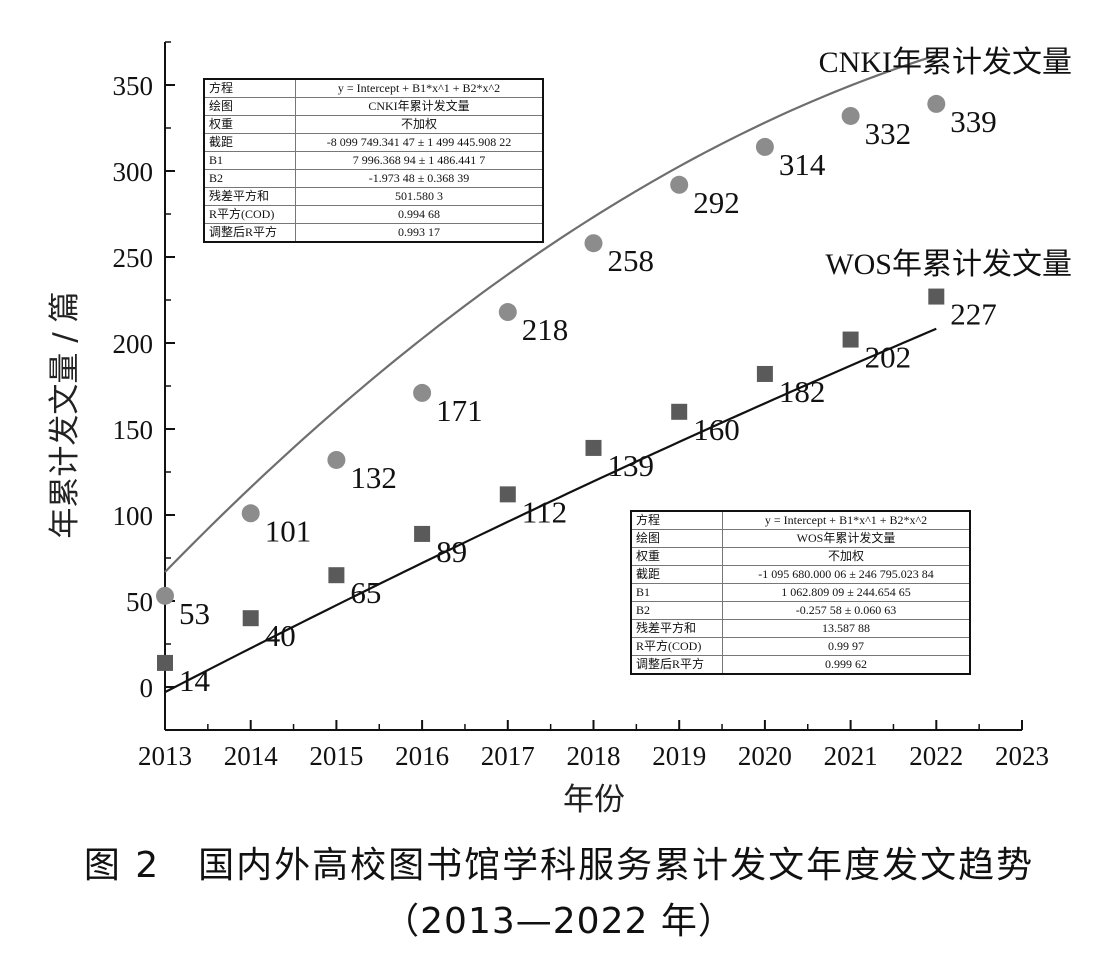  Describe the element at coordinates (508, 756) in the screenshot. I see `x-tick-label: 2017` at that location.